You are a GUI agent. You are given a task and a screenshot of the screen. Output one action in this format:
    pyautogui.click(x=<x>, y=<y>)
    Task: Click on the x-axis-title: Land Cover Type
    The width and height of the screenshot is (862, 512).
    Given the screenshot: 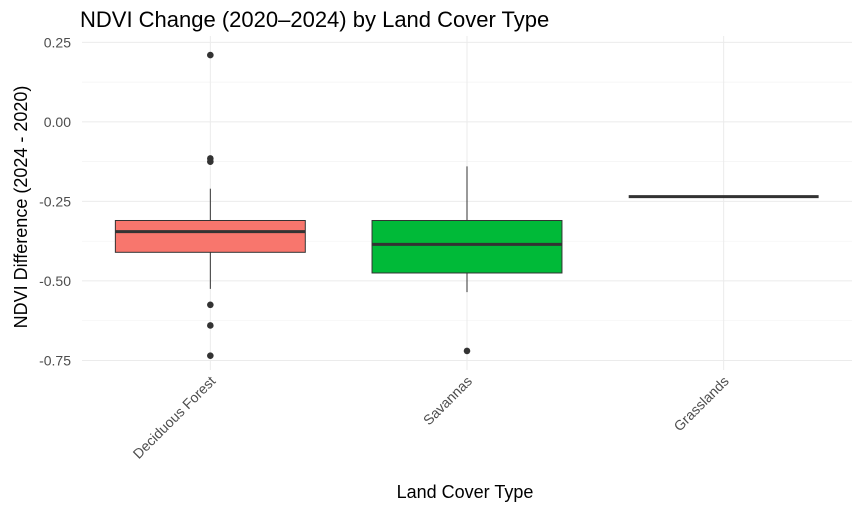 What is the action you would take?
    pyautogui.click(x=465, y=492)
    